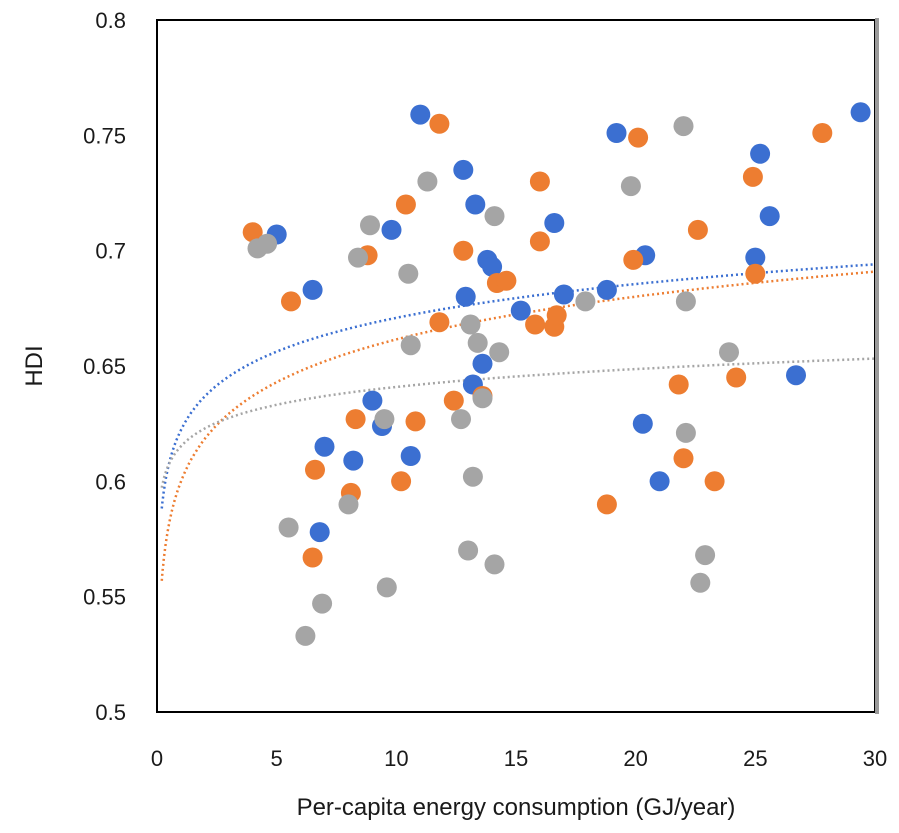 This screenshot has width=899, height=833. What do you see at coordinates (516, 758) in the screenshot?
I see `x-tick-label: 15` at bounding box center [516, 758].